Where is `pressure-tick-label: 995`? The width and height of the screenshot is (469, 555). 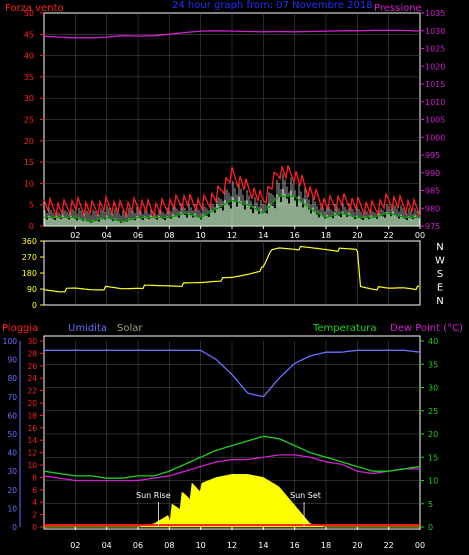 pressure-tick-label: 995 is located at coordinates (432, 155).